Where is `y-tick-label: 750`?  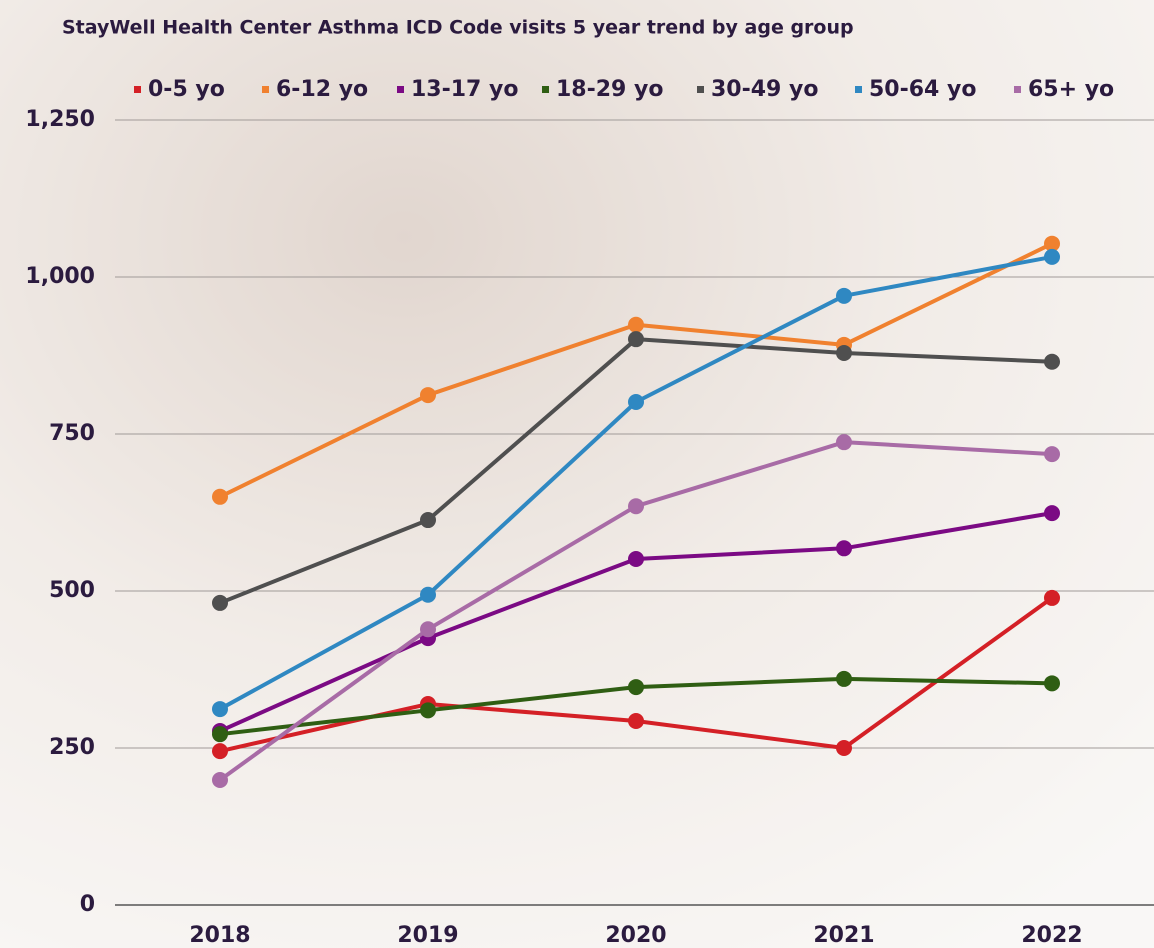
y-tick-label: 750 is located at coordinates (72, 433).